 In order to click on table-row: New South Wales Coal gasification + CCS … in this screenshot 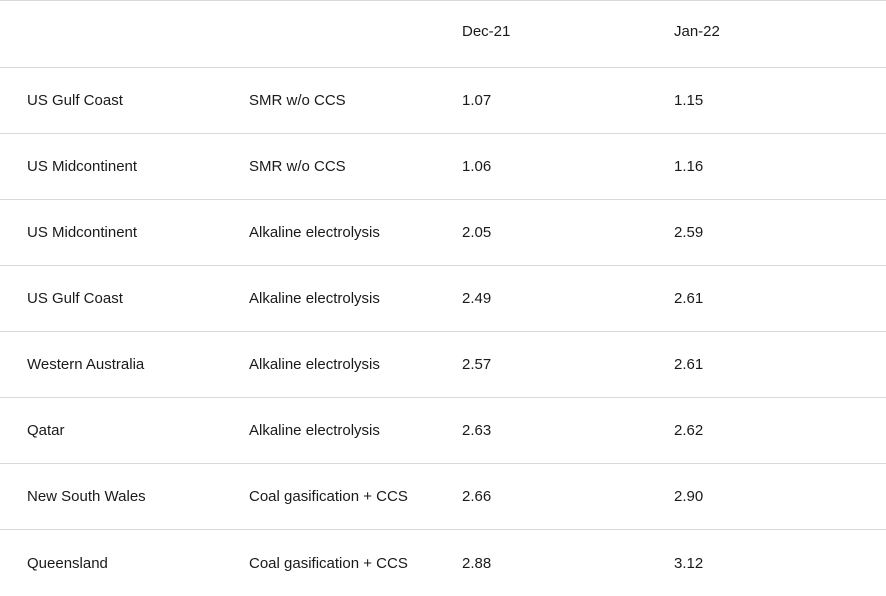, I will do `click(443, 497)`.